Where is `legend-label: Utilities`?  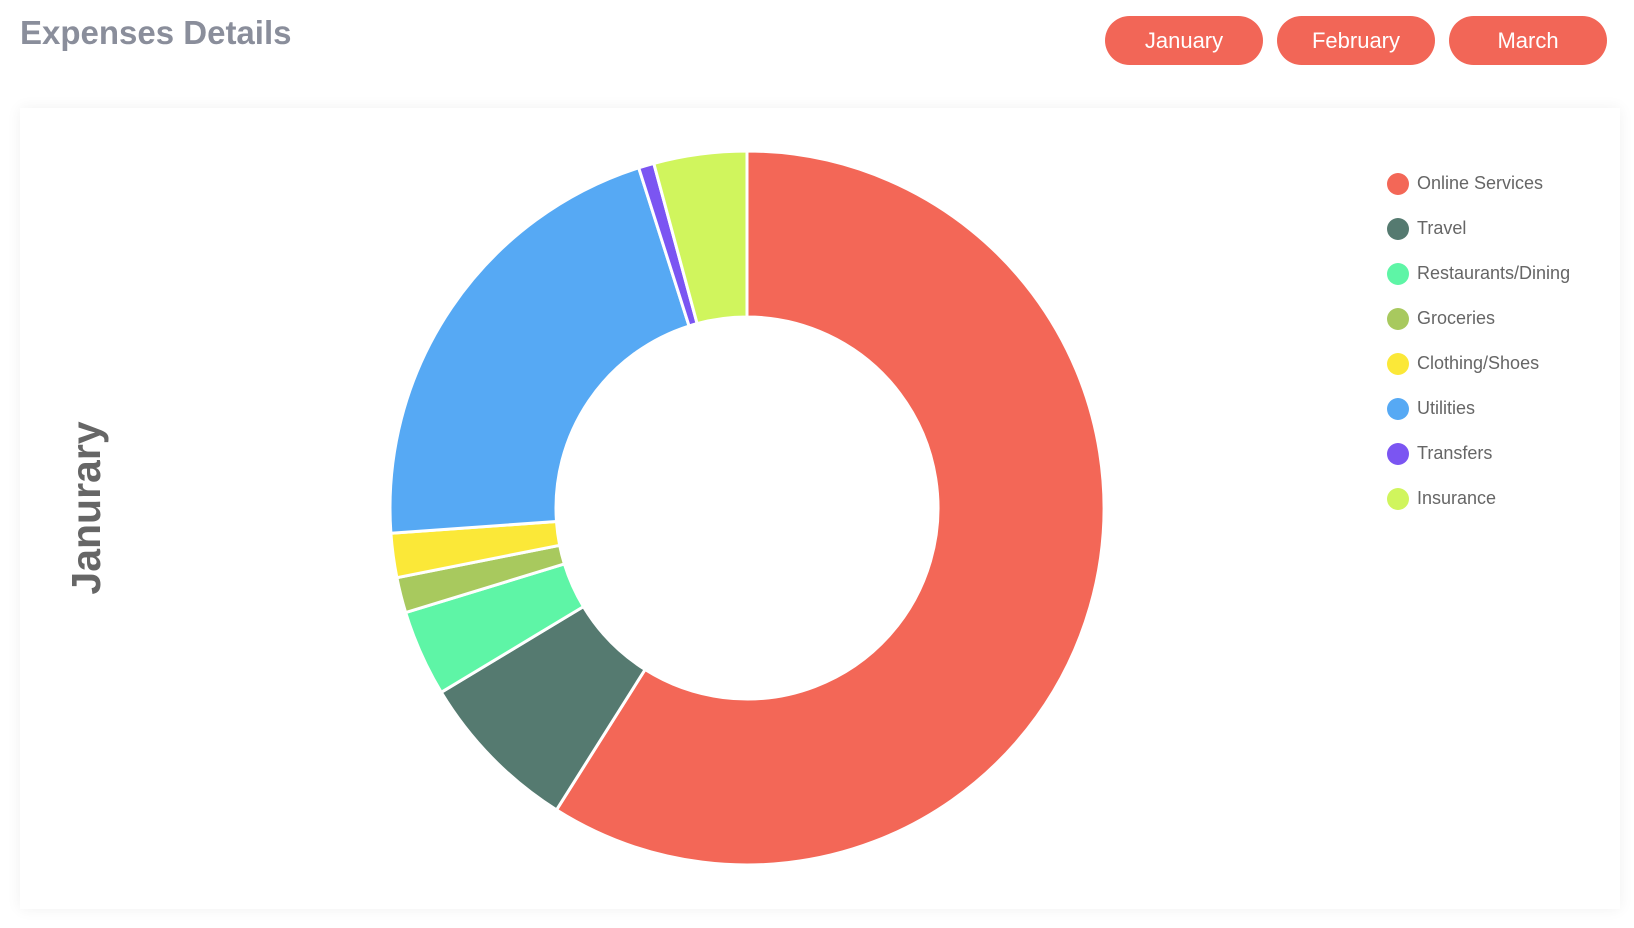
legend-label: Utilities is located at coordinates (1446, 408).